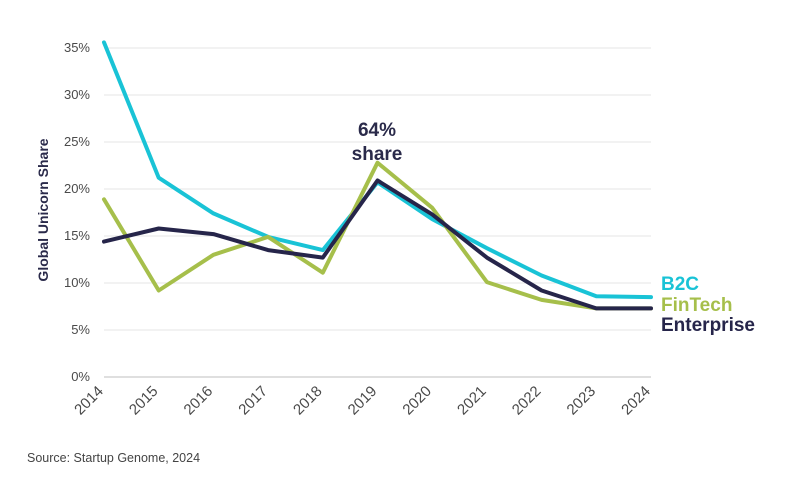  What do you see at coordinates (114, 458) in the screenshot?
I see `source-note: Source: Startup Genome, 2024` at bounding box center [114, 458].